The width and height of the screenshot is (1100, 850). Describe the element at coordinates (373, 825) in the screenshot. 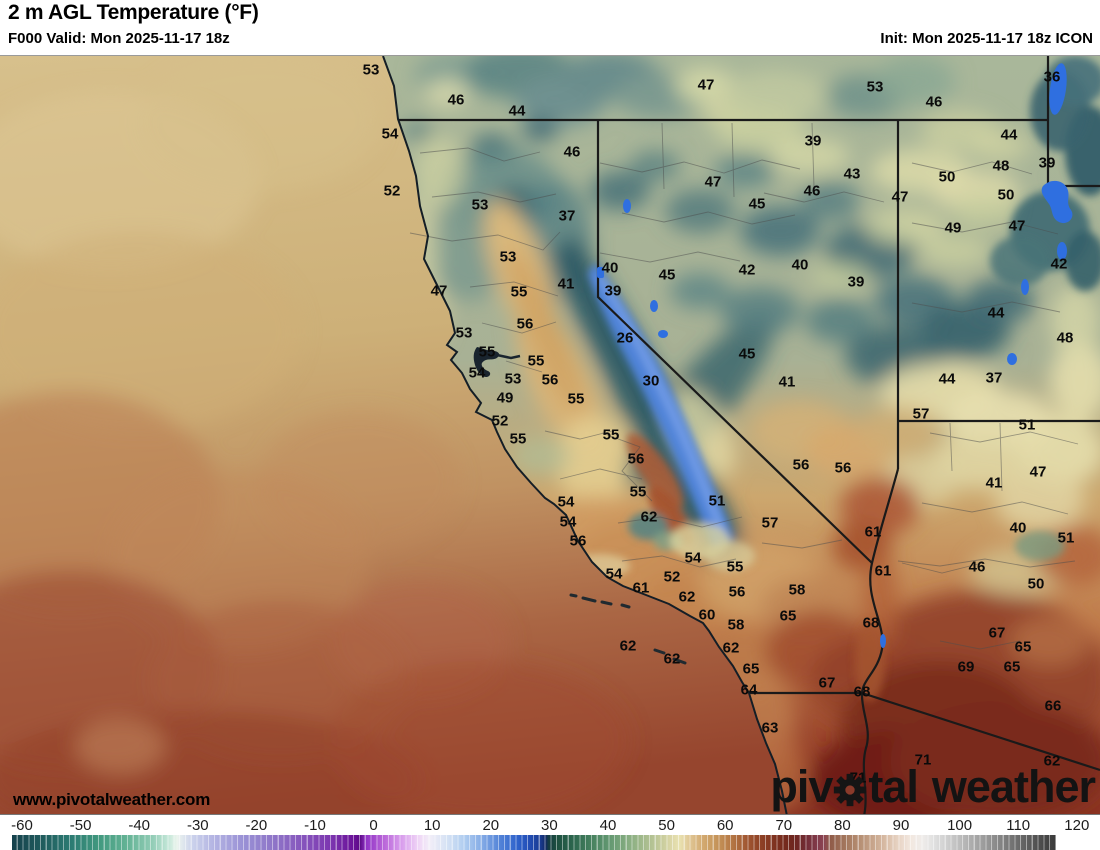

I see `colorbar-tick: 0` at that location.